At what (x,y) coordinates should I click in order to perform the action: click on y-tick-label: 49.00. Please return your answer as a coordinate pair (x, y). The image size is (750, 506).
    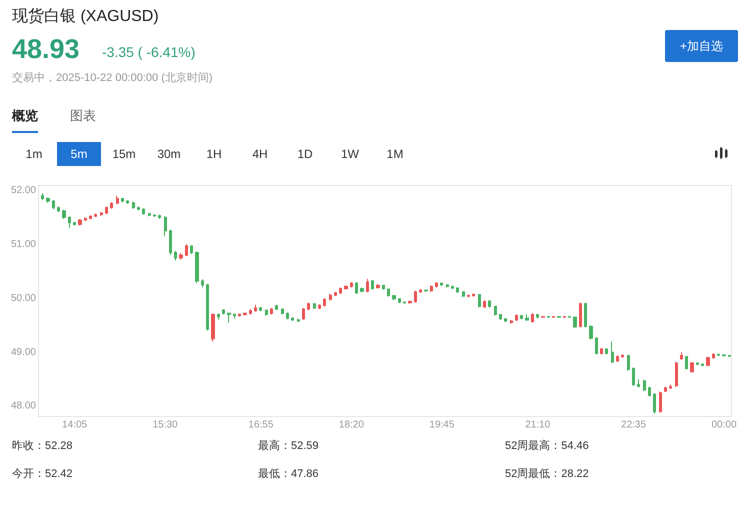
    Looking at the image, I should click on (23, 352).